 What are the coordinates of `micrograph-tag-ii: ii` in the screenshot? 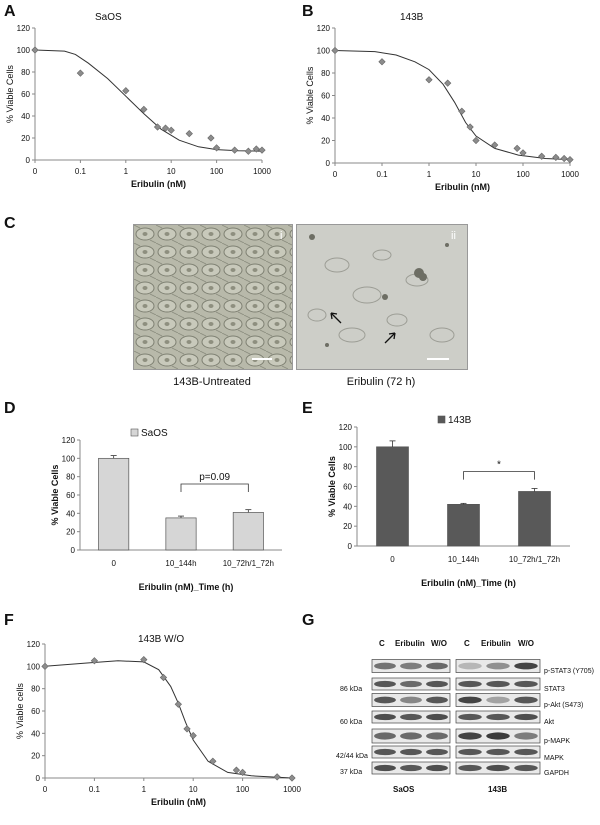 It's located at (453, 236).